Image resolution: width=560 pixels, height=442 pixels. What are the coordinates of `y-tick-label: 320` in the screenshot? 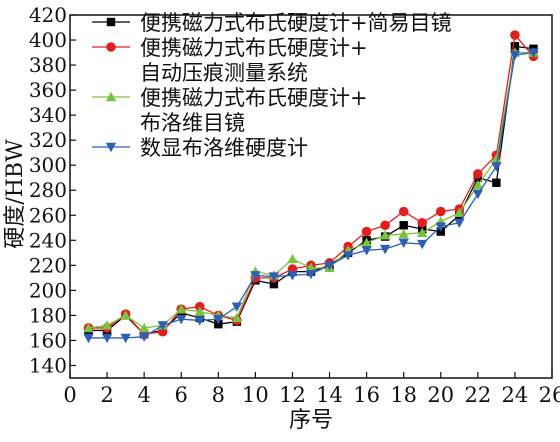 It's located at (48, 140).